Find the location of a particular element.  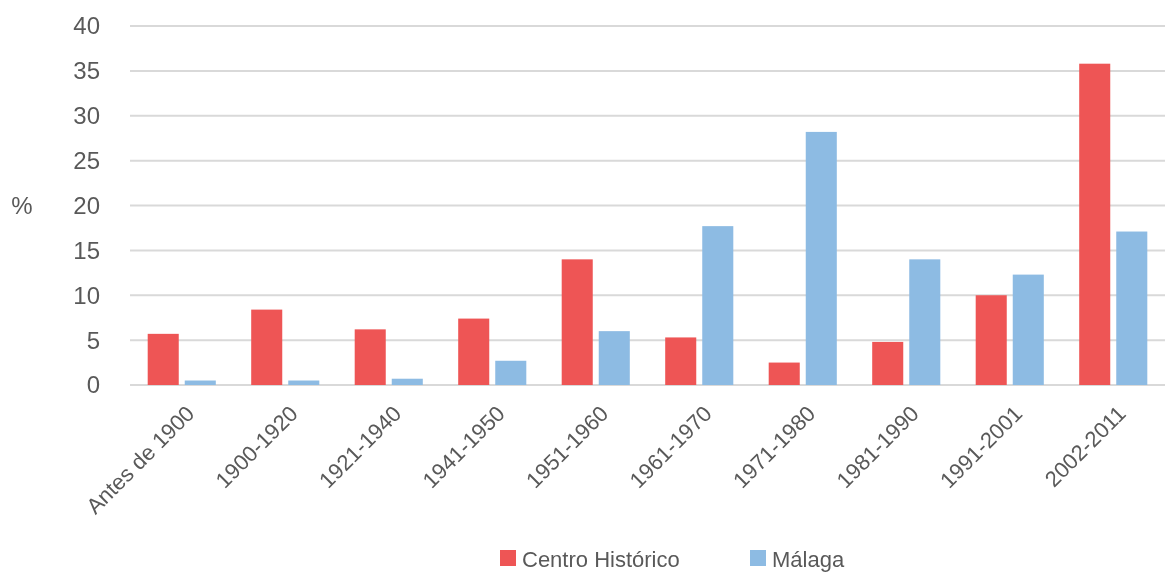

y-tick-label: 20 is located at coordinates (86, 205).